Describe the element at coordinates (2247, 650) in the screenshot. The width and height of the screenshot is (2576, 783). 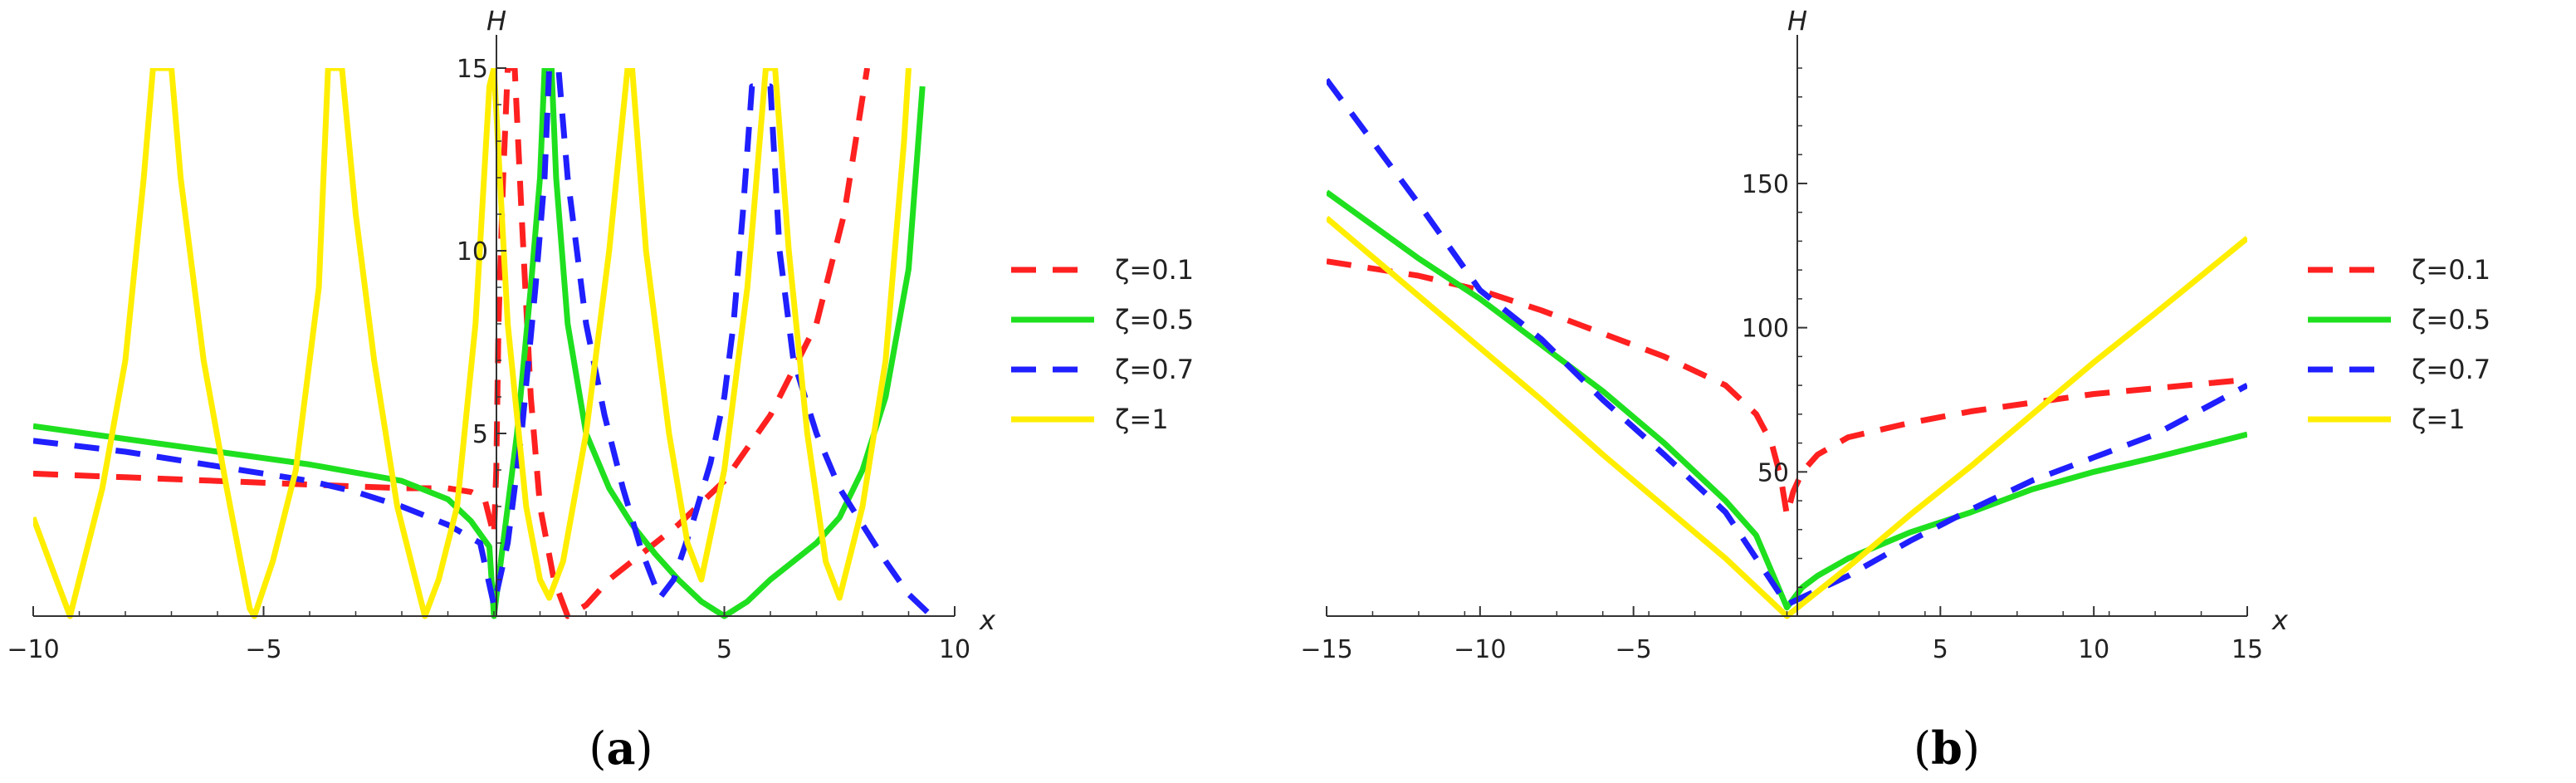
I see `x-tick-label: 15` at that location.